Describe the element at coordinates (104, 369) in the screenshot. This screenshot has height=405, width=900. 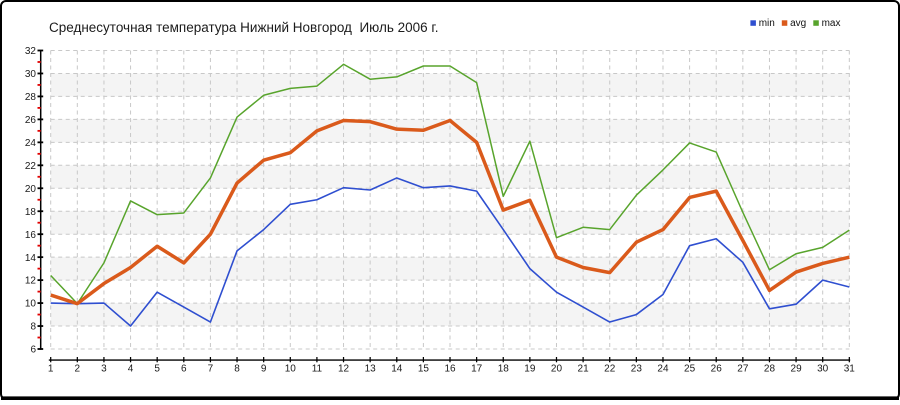
I see `svg-text: 3` at that location.